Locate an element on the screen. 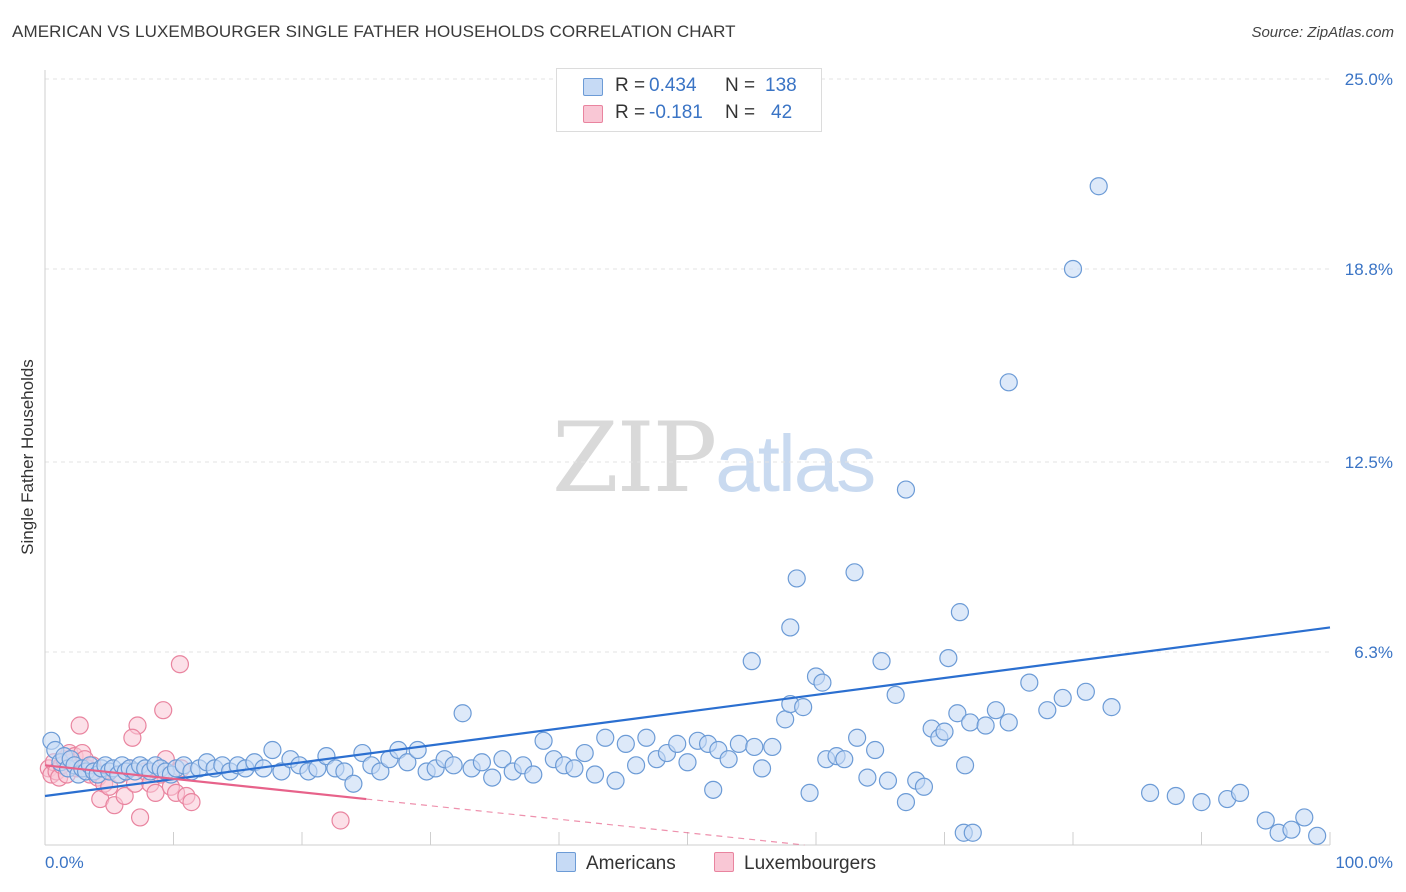 This screenshot has height=892, width=1406. legend-n-value: 42 is located at coordinates (782, 112).